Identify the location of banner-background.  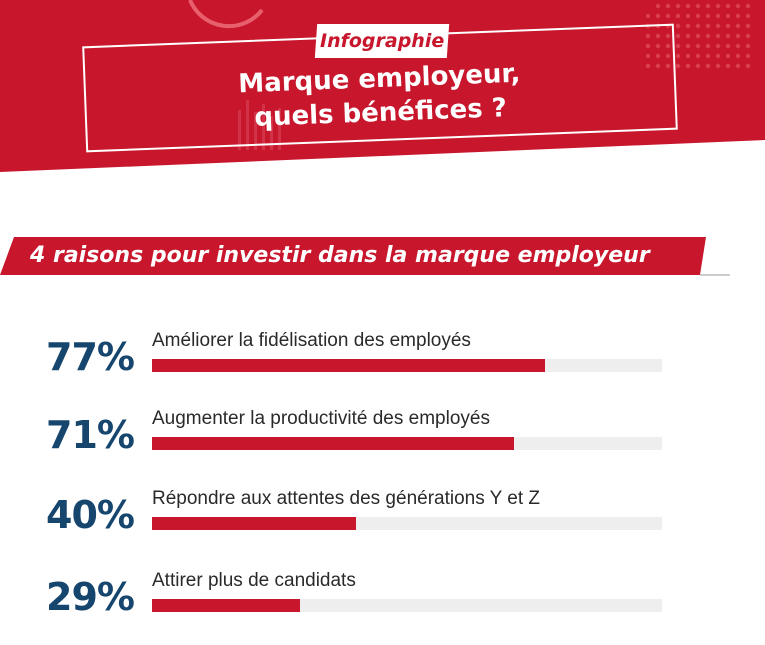
(365, 256).